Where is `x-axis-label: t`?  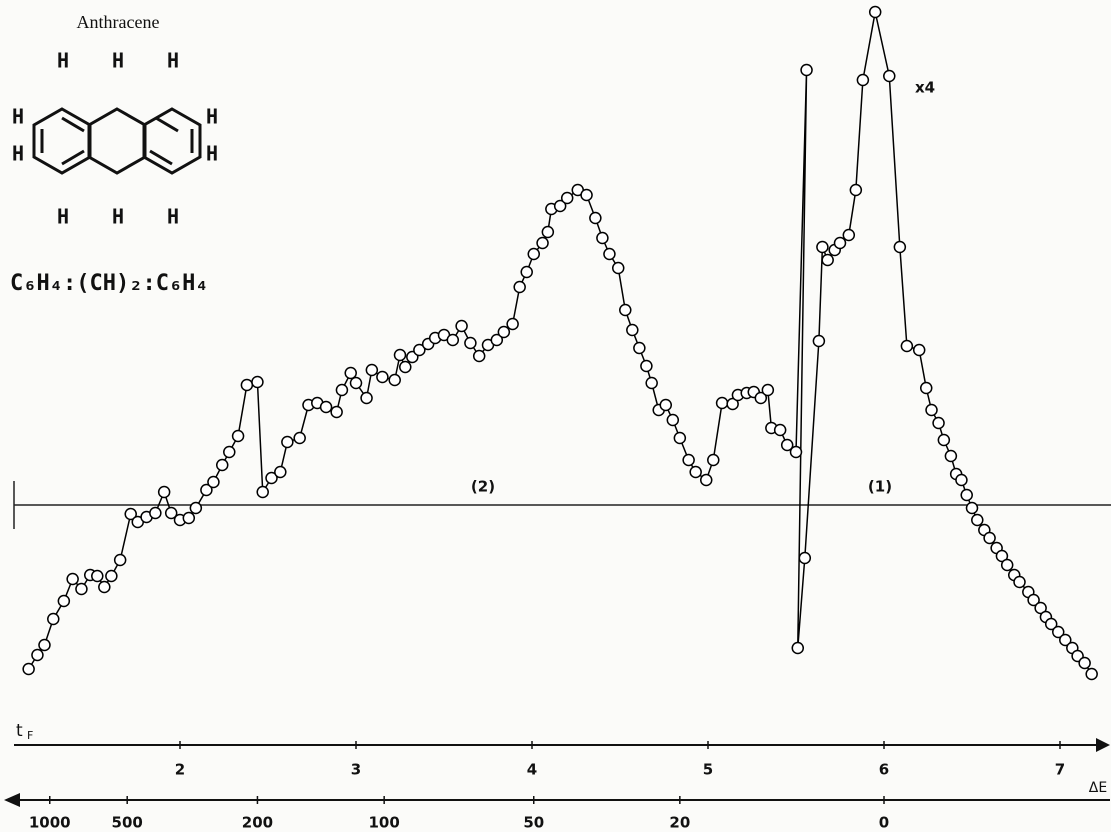
x-axis-label: t is located at coordinates (19, 731).